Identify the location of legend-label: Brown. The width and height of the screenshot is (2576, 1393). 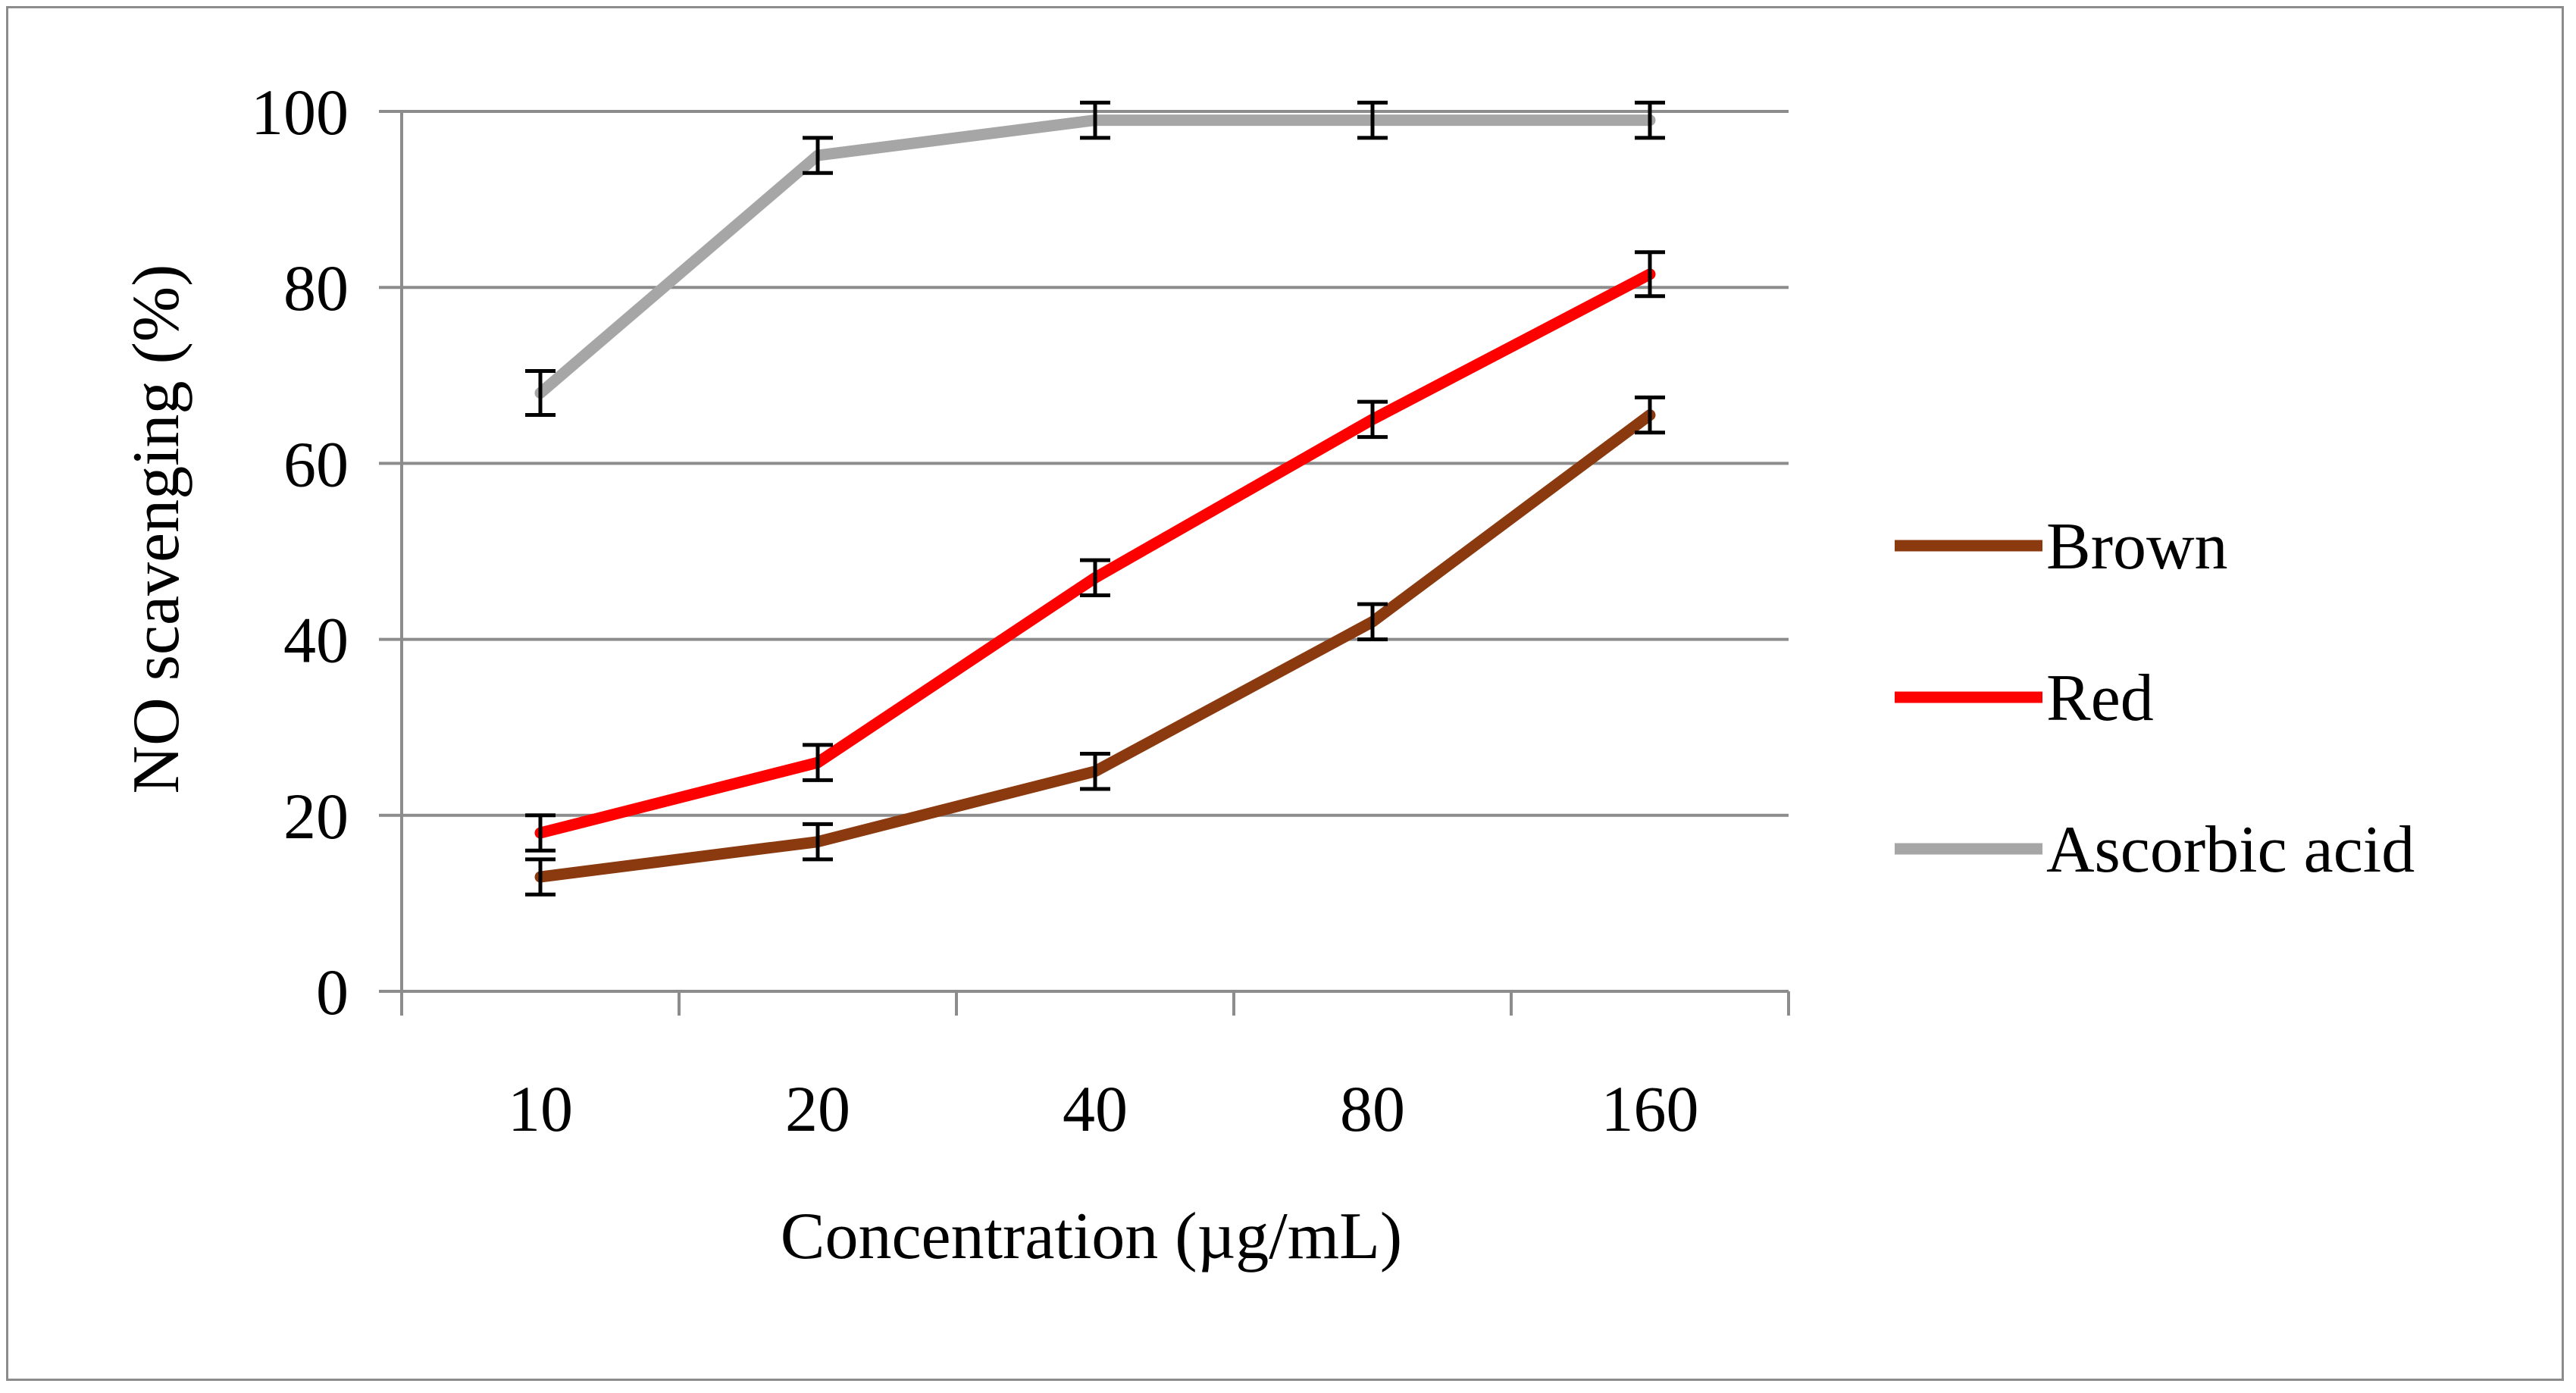
(2137, 547).